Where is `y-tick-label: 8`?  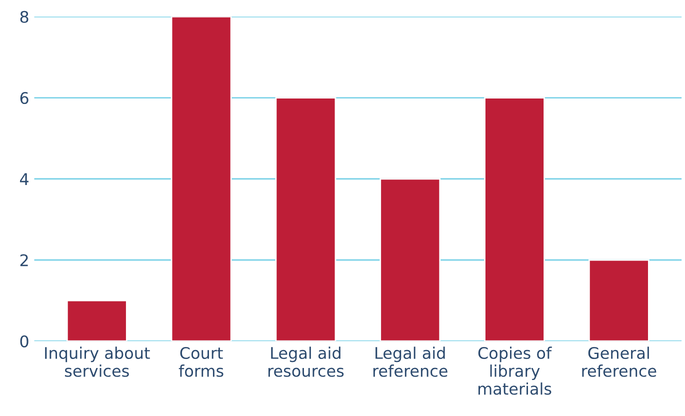 y-tick-label: 8 is located at coordinates (24, 16).